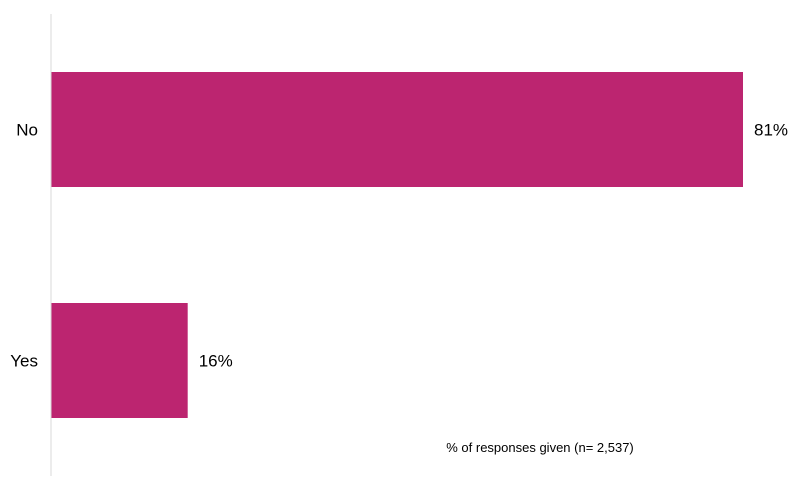 The width and height of the screenshot is (800, 488). Describe the element at coordinates (216, 361) in the screenshot. I see `value-label-yes: 16%` at that location.